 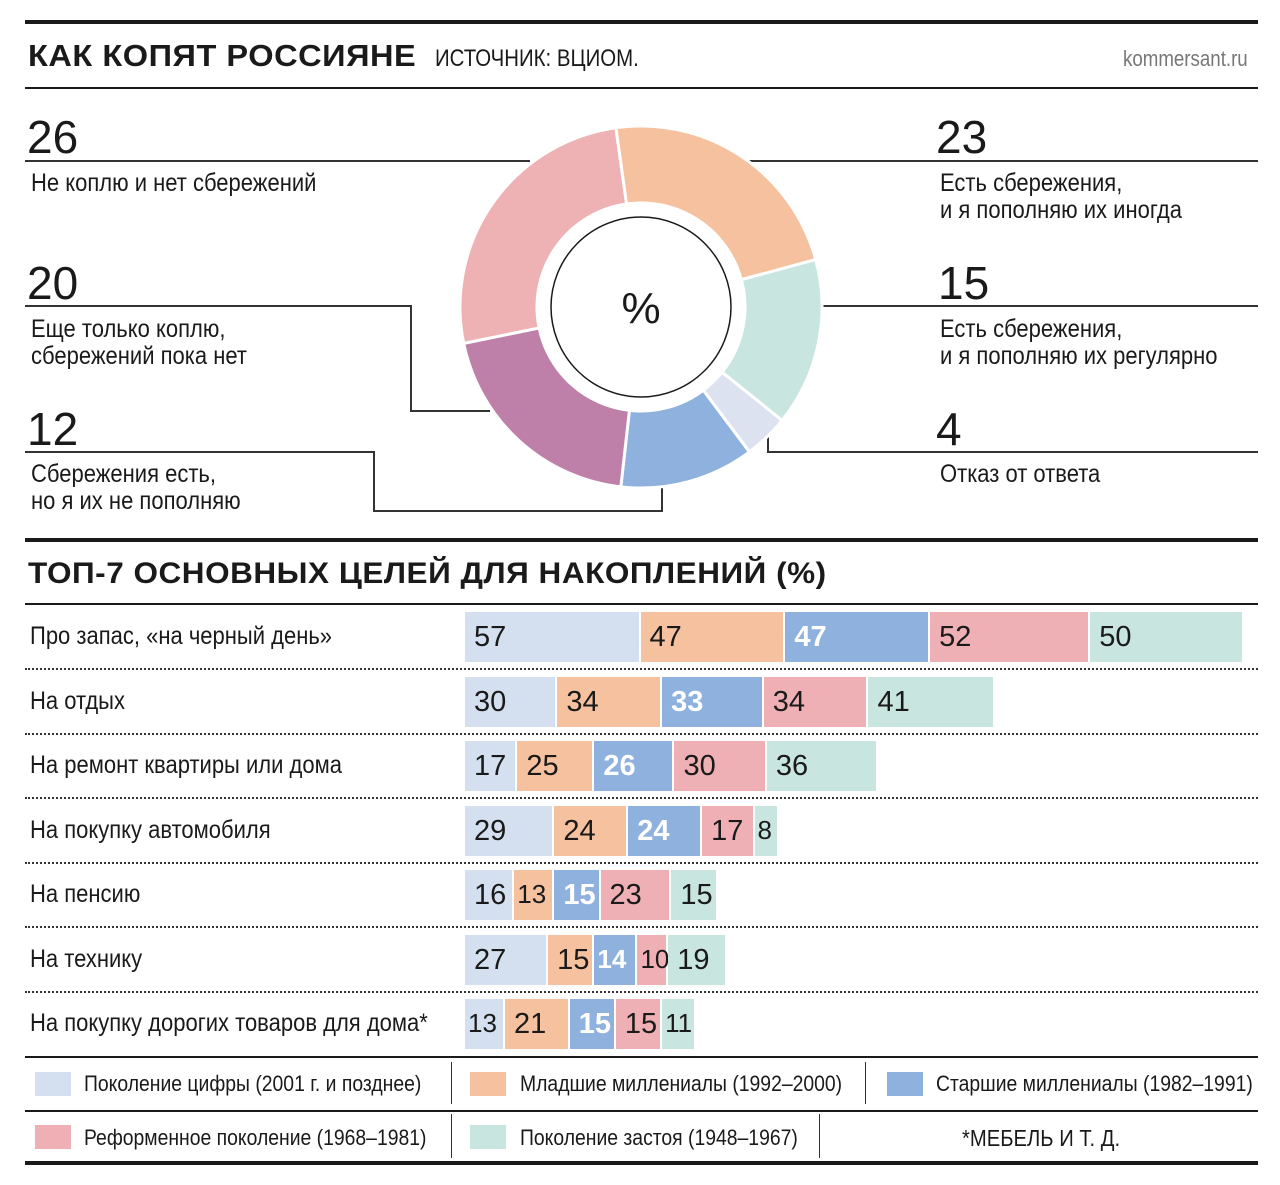 What do you see at coordinates (619, 766) in the screenshot?
I see `bar-value-label: 26` at bounding box center [619, 766].